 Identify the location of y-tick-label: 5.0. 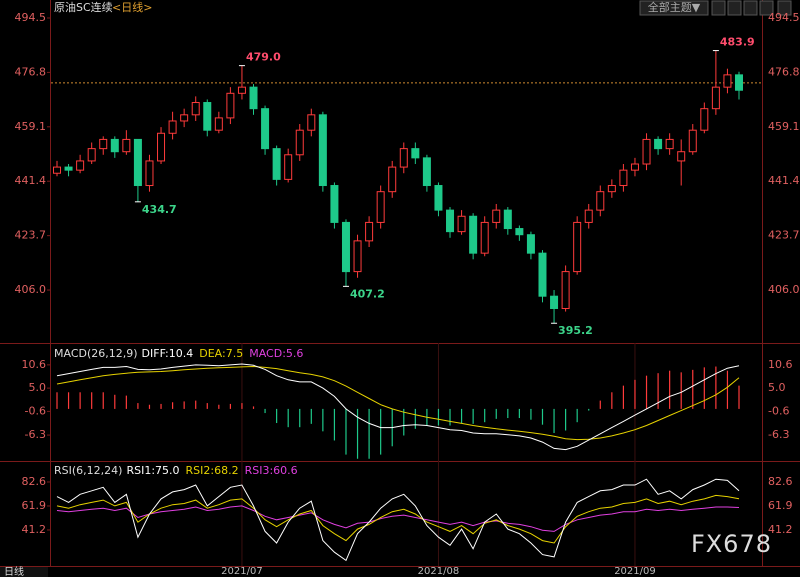
(38, 387).